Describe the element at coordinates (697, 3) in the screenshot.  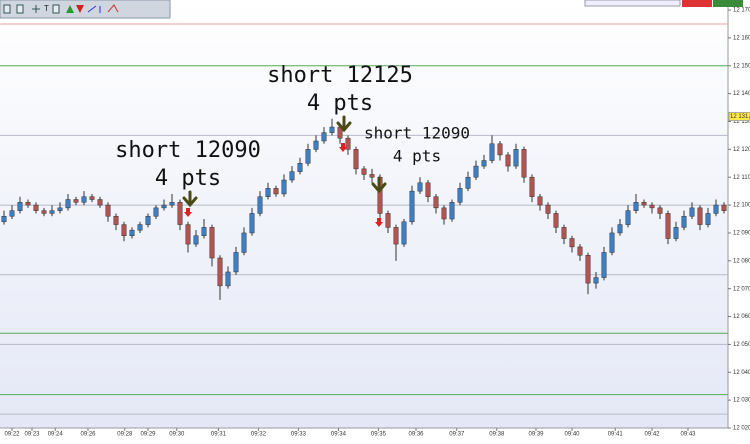
I see `top-price-box` at that location.